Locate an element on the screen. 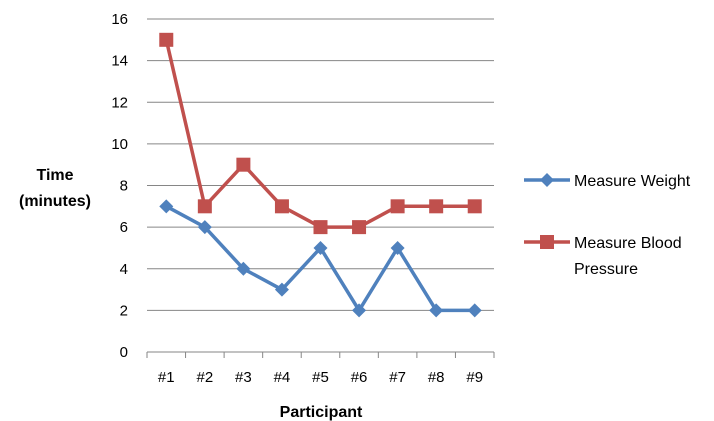 Image resolution: width=714 pixels, height=421 pixels. legend-item-measure-weight: Measure Weight is located at coordinates (607, 181).